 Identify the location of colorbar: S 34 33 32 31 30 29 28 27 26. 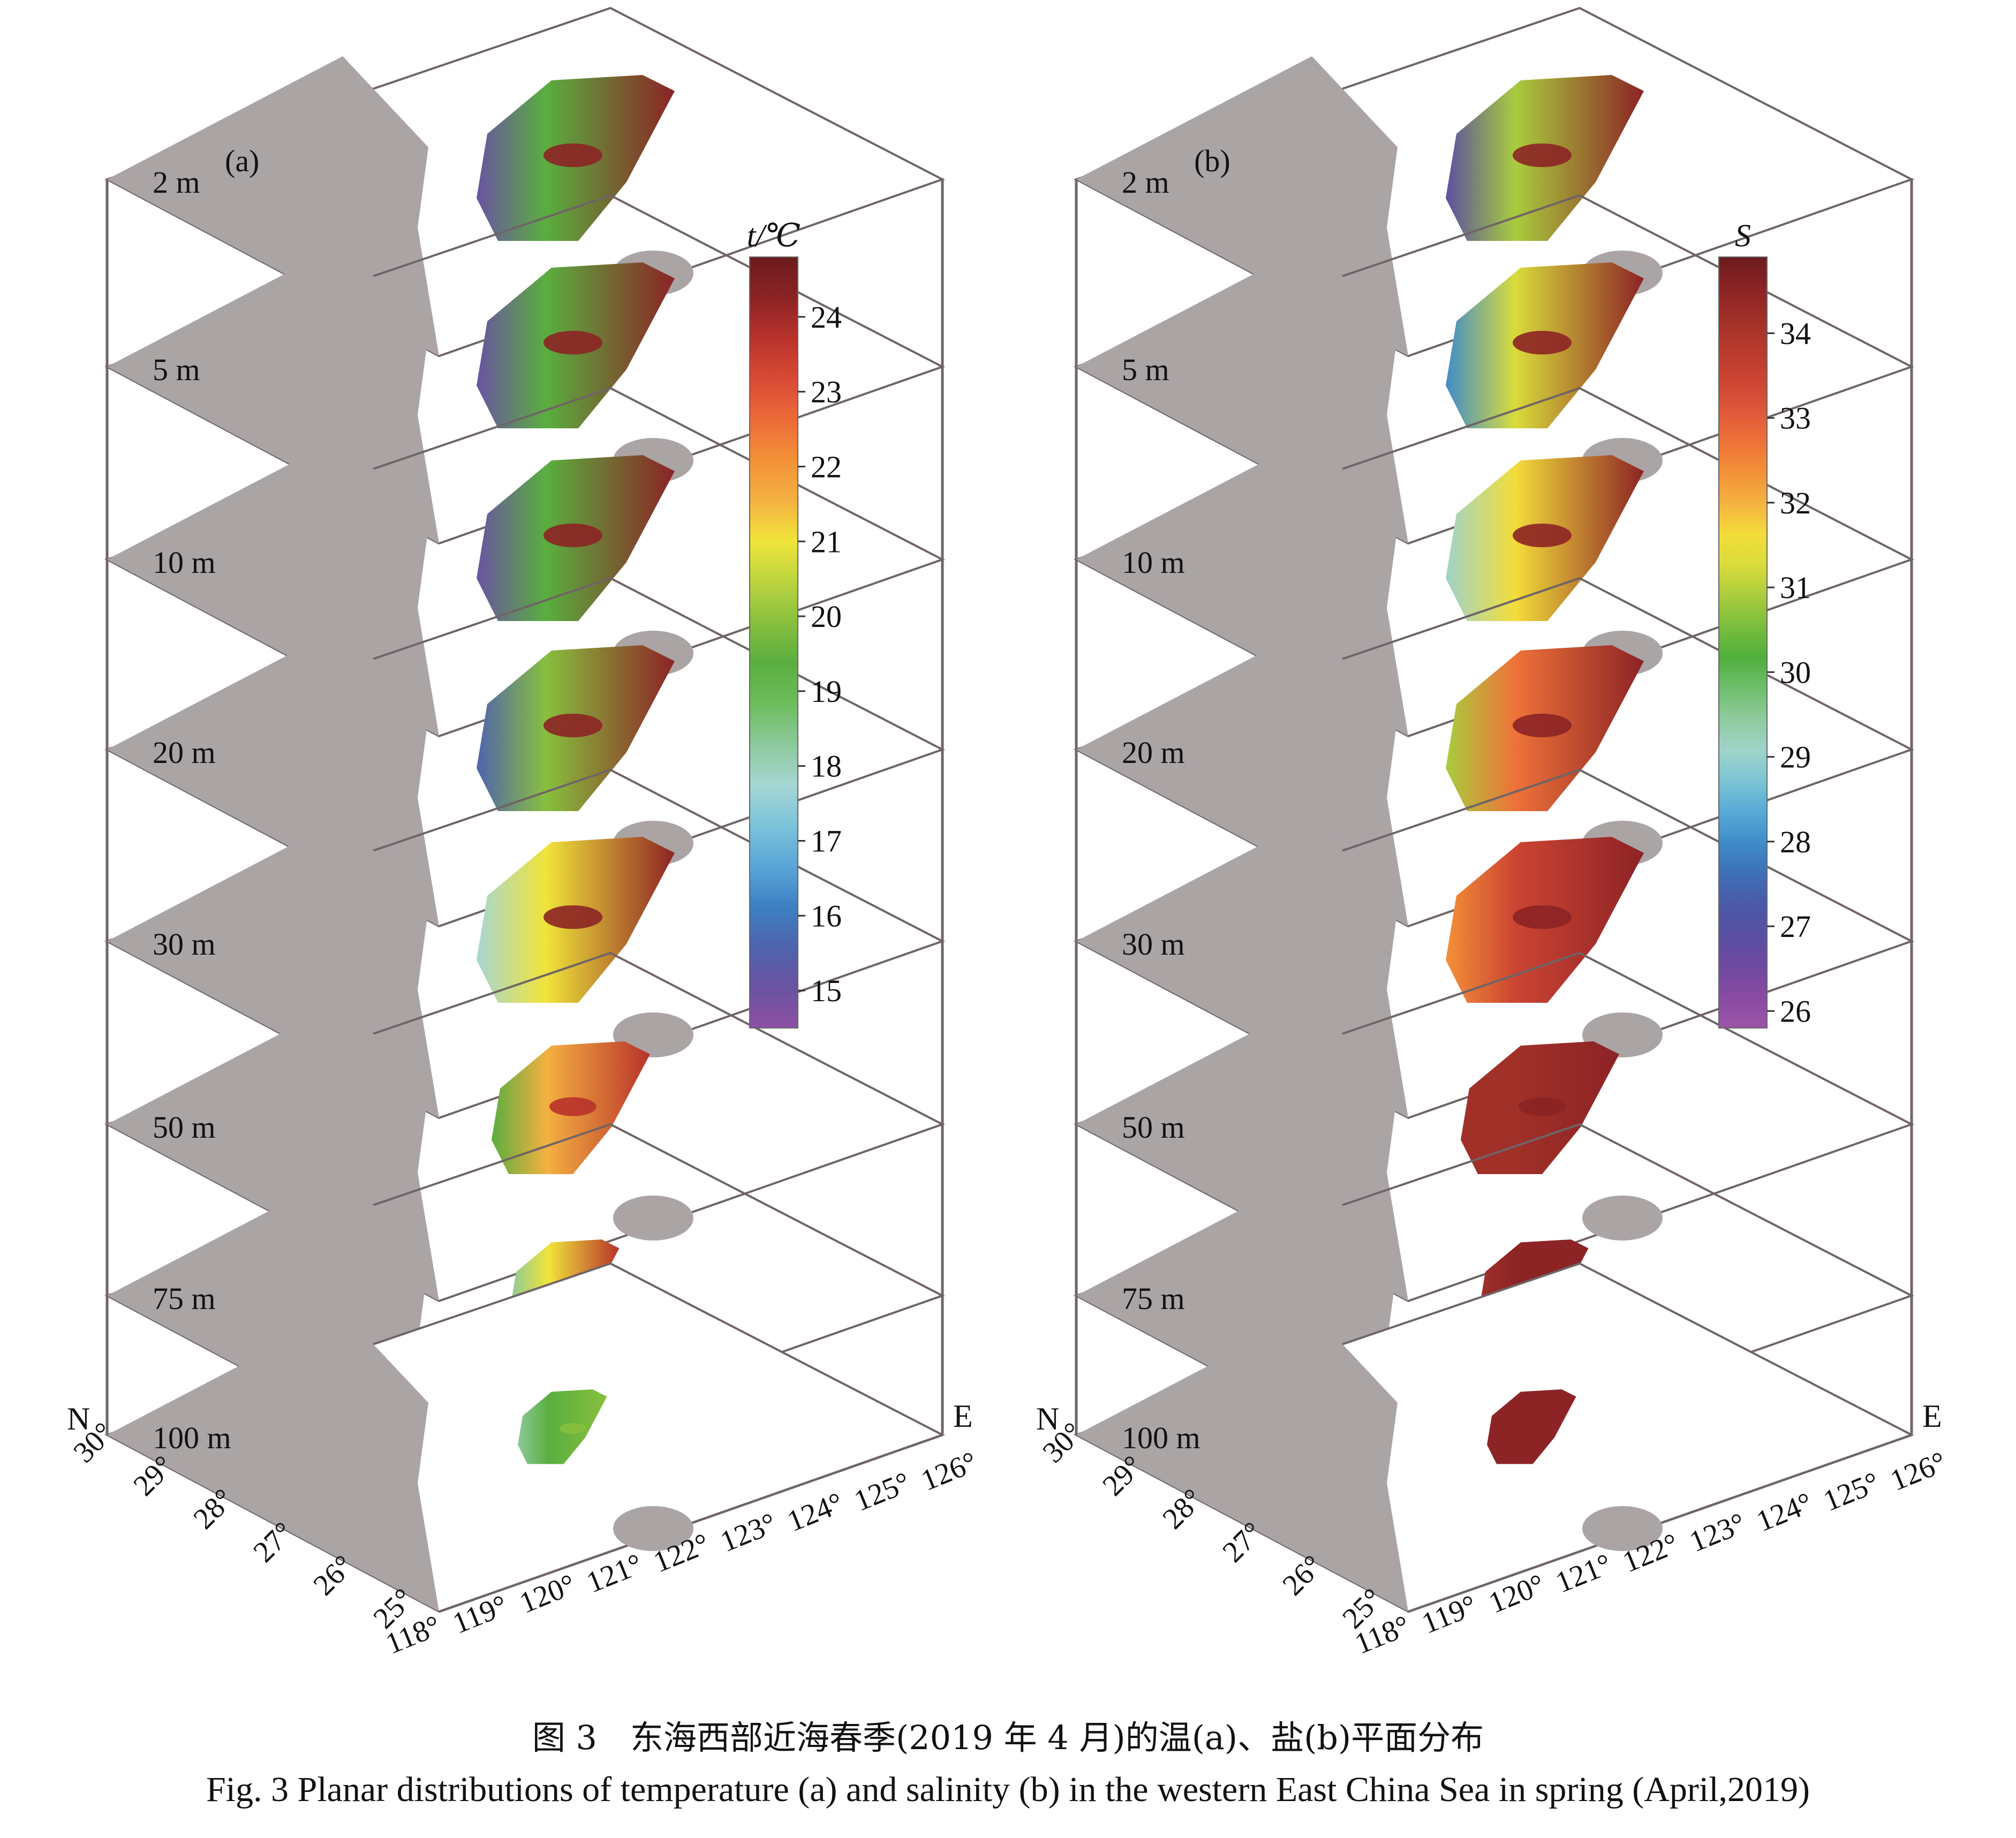
(1764, 623).